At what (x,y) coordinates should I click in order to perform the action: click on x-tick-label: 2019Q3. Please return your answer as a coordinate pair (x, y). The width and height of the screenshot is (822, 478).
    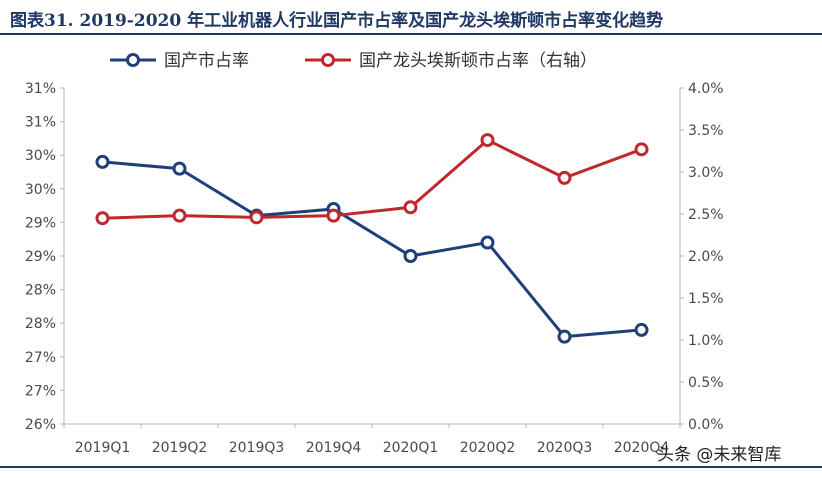
    Looking at the image, I should click on (257, 448).